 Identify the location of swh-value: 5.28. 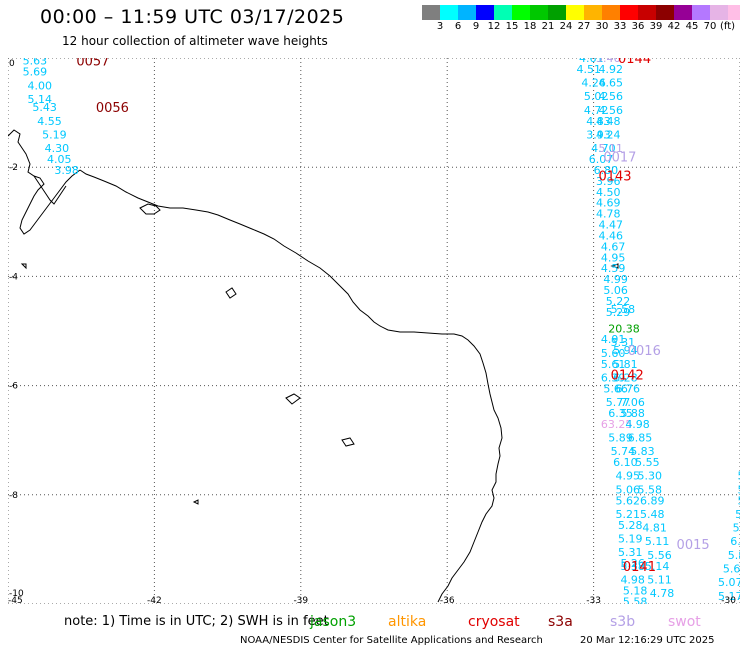
(630, 525).